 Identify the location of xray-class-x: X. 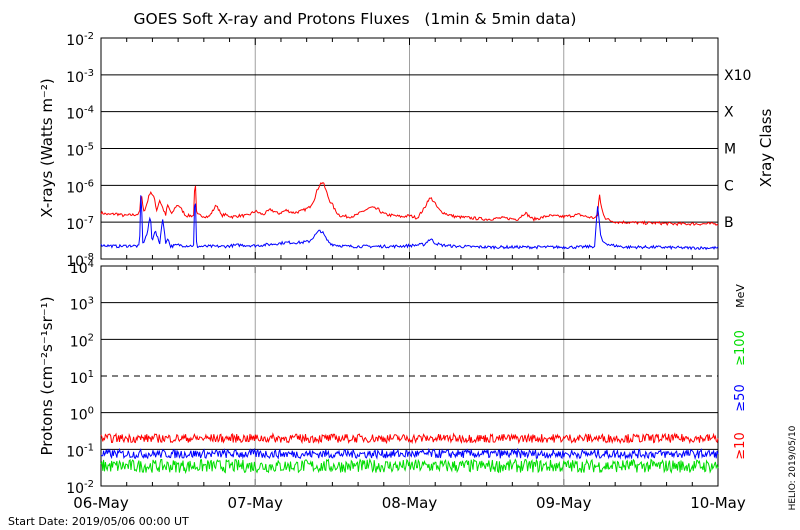
(729, 113).